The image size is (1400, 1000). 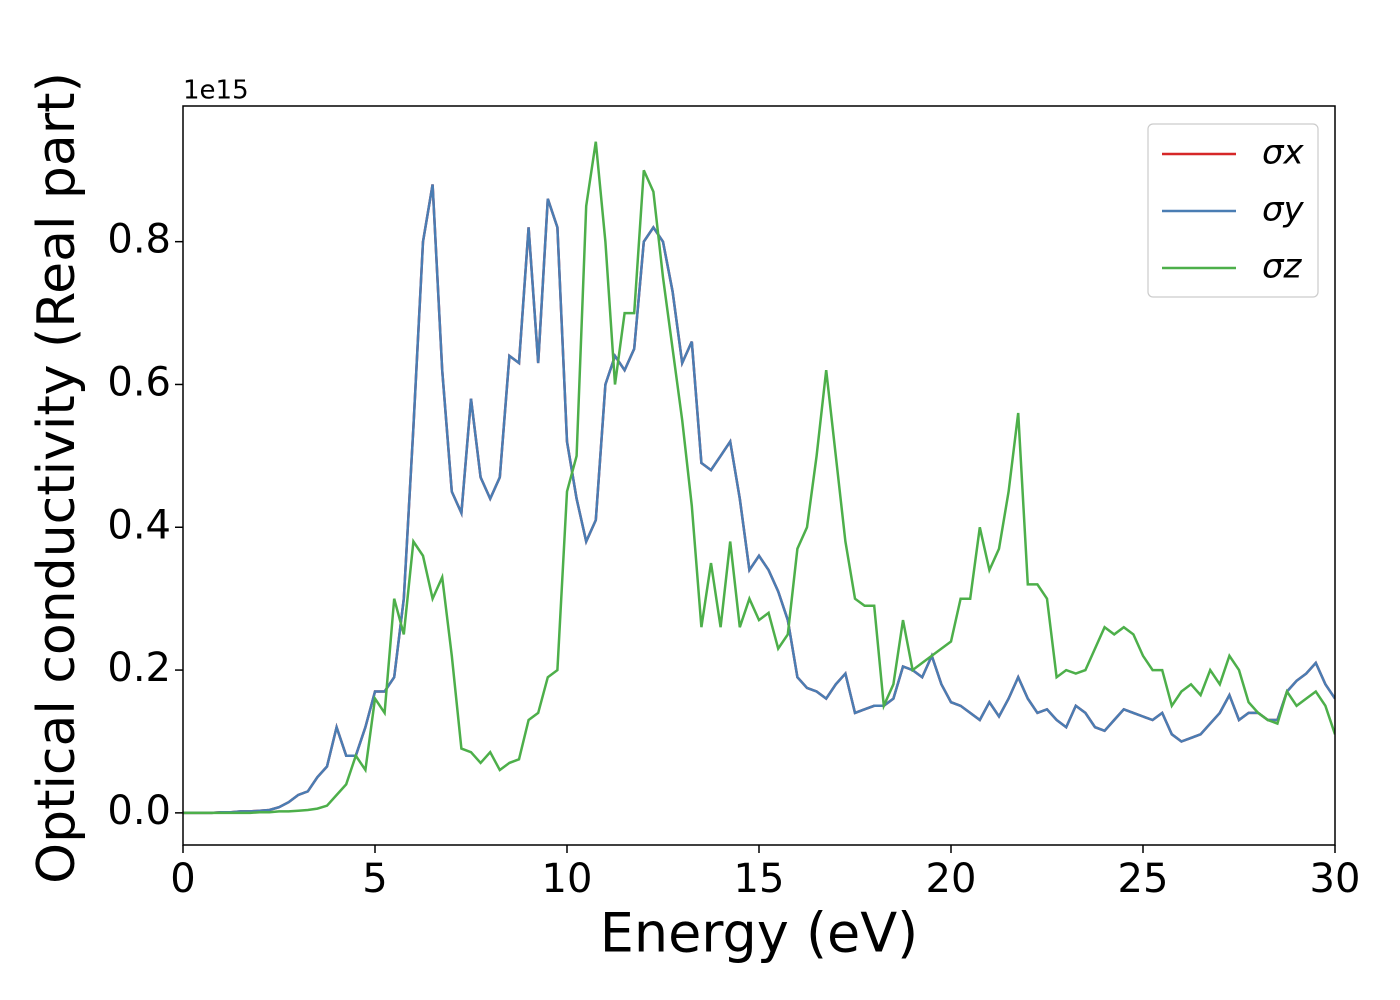 What do you see at coordinates (139, 668) in the screenshot?
I see `y-tick-label: 0.2` at bounding box center [139, 668].